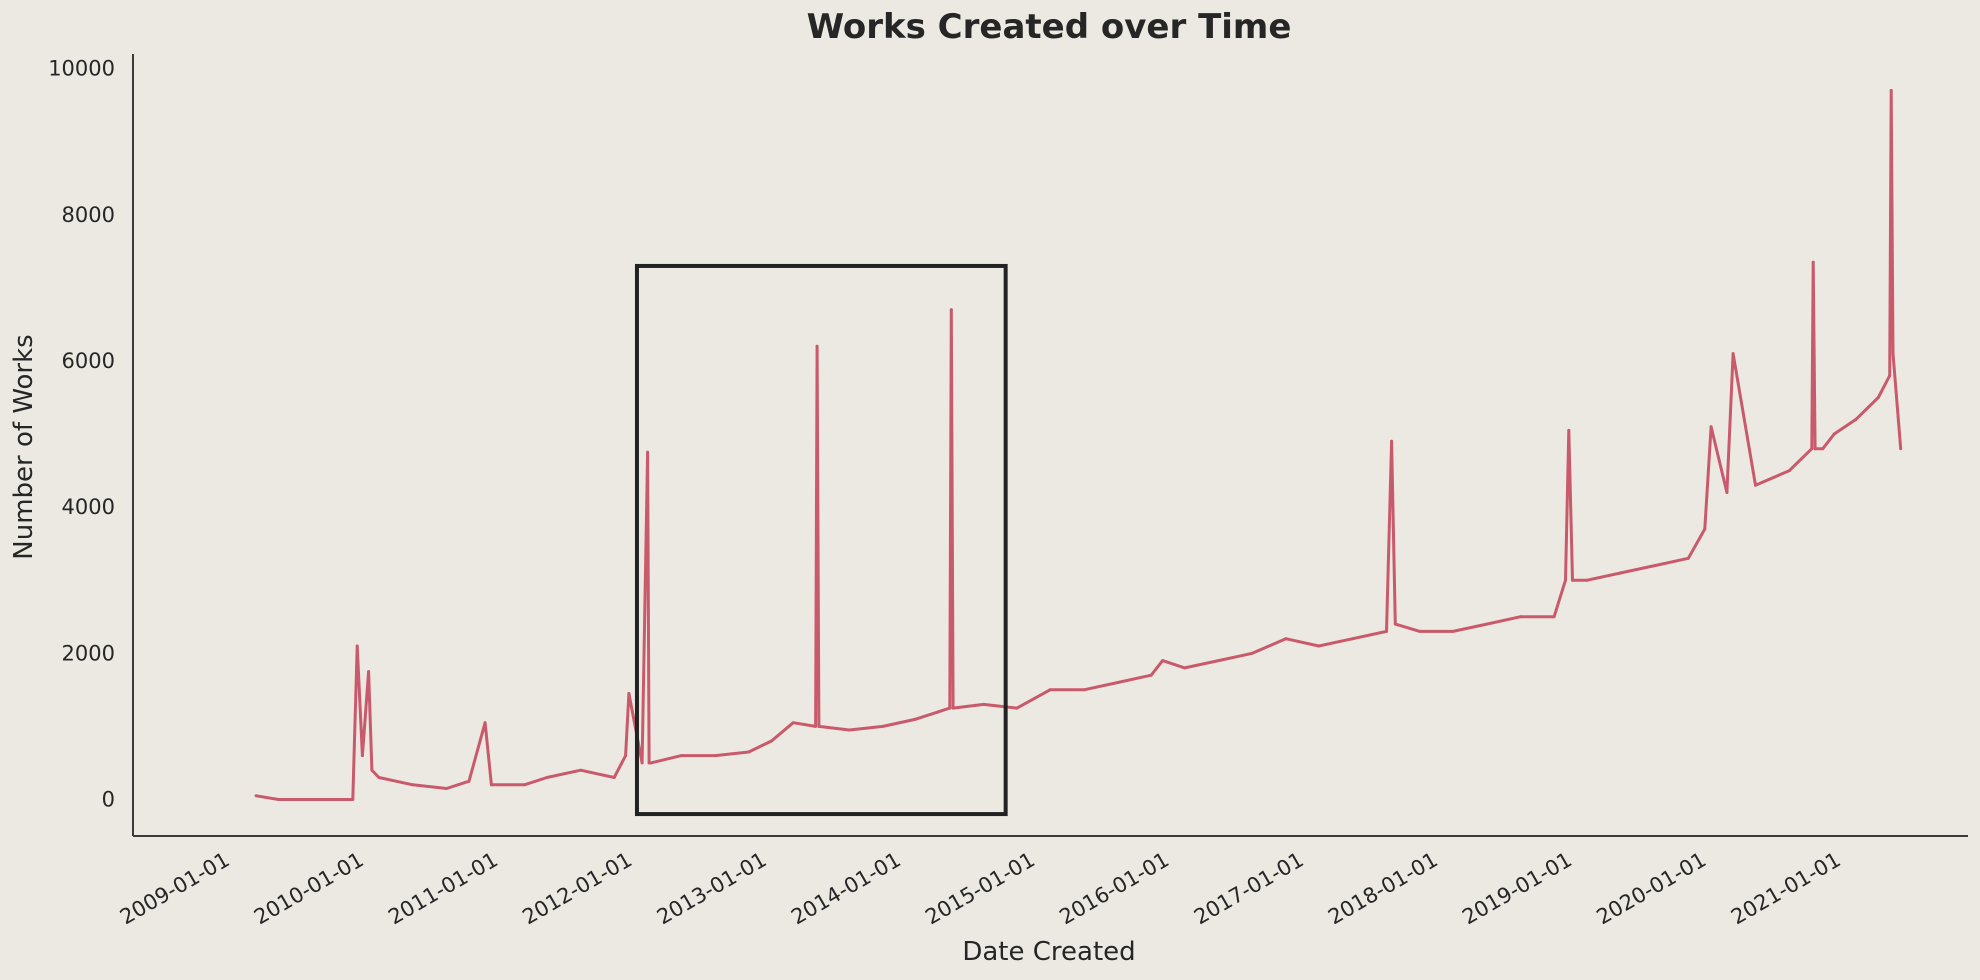 The image size is (1980, 980). I want to click on x-tick-label: 2013-01-01, so click(712, 889).